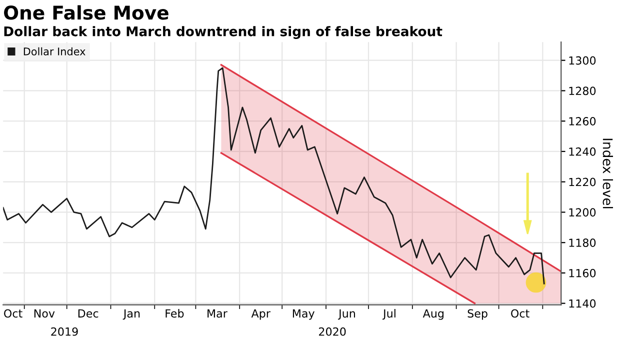  I want to click on y-tick-label: 1220, so click(582, 182).